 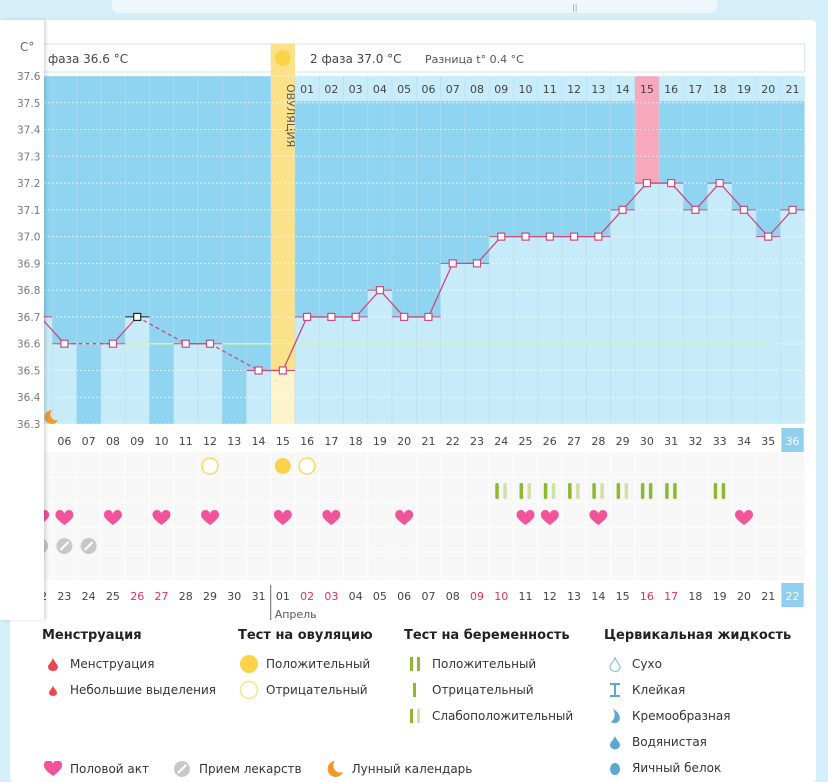 What do you see at coordinates (186, 596) in the screenshot?
I see `date-label: 28` at bounding box center [186, 596].